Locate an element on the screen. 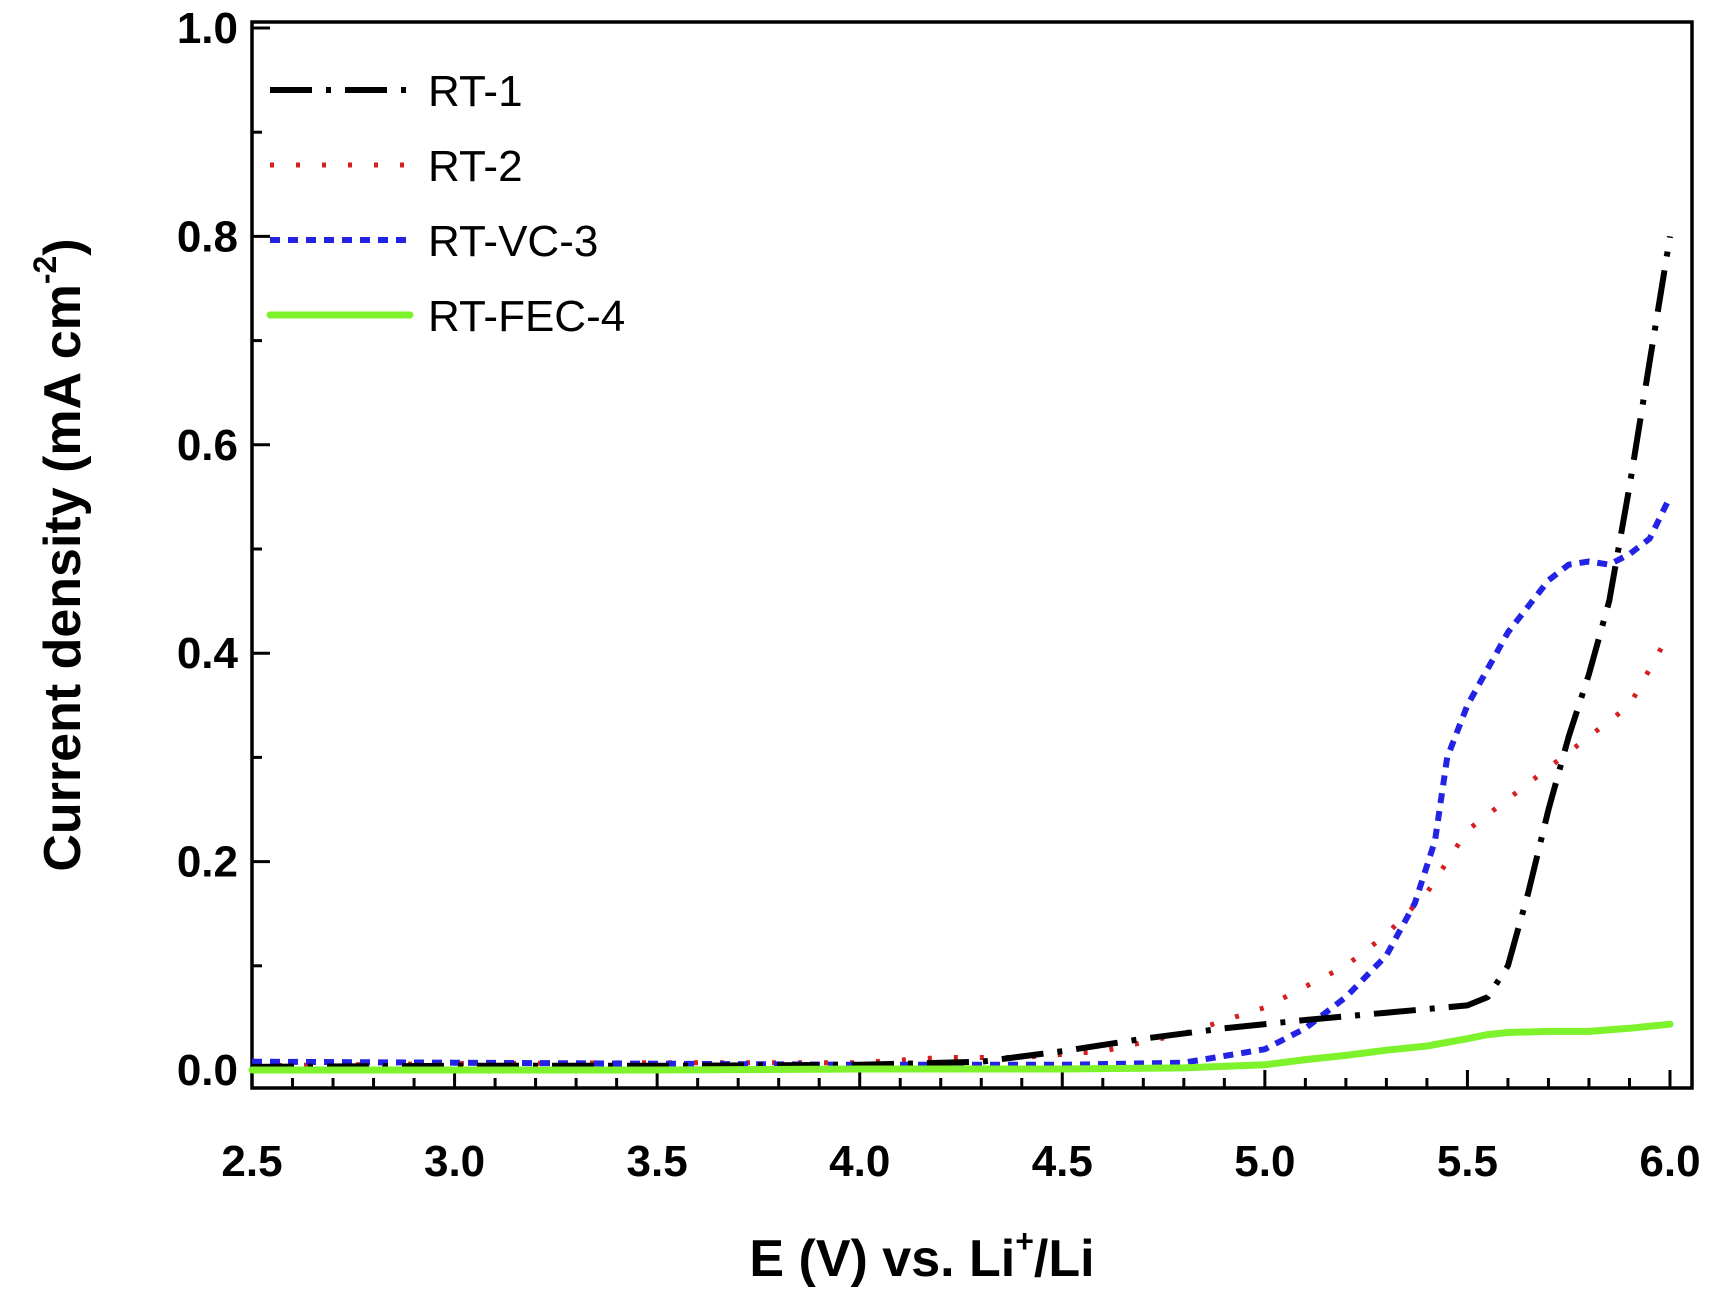  x-tick-label: 2.5 is located at coordinates (251, 1161).